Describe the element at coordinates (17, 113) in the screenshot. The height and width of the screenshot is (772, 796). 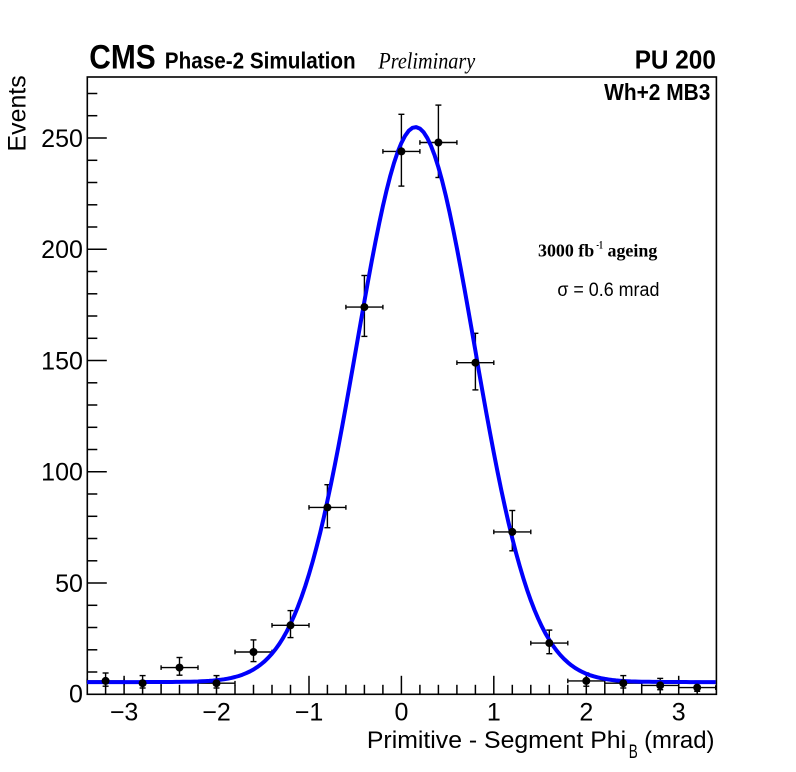
I see `svg-text: Events` at that location.